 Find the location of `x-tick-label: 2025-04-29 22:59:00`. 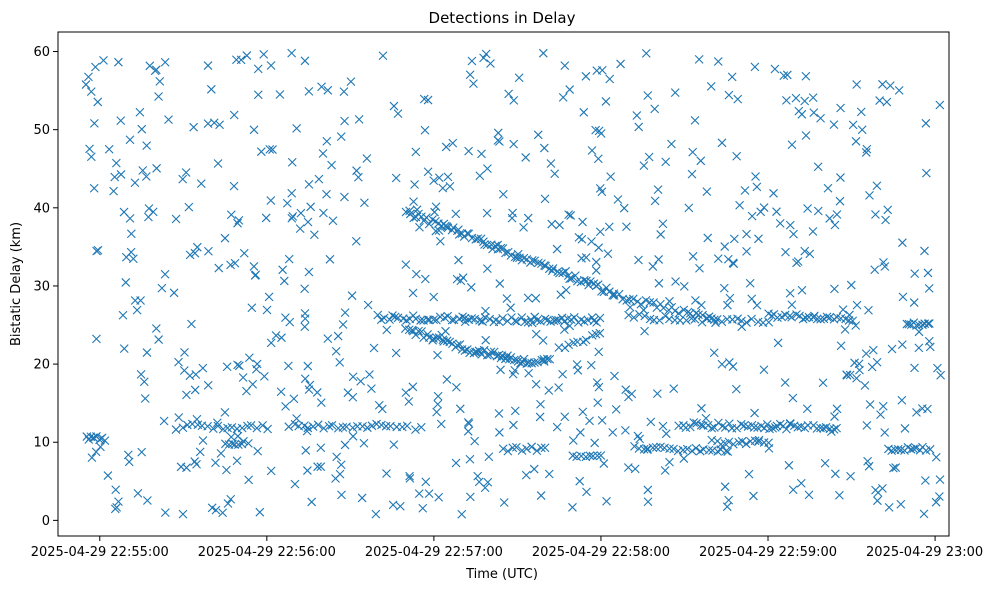

x-tick-label: 2025-04-29 22:59:00 is located at coordinates (768, 552).